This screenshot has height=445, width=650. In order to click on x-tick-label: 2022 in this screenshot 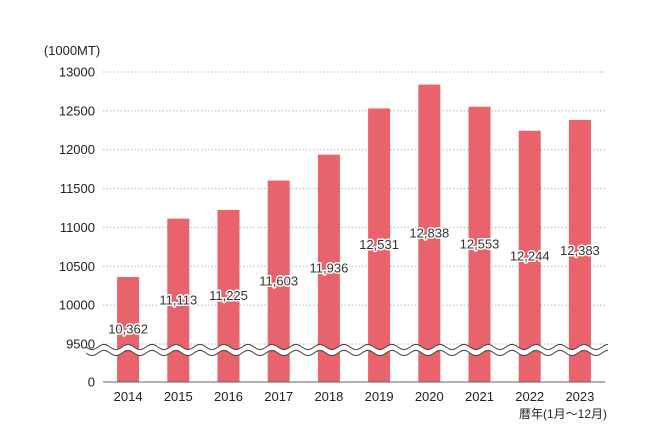, I will do `click(529, 396)`.